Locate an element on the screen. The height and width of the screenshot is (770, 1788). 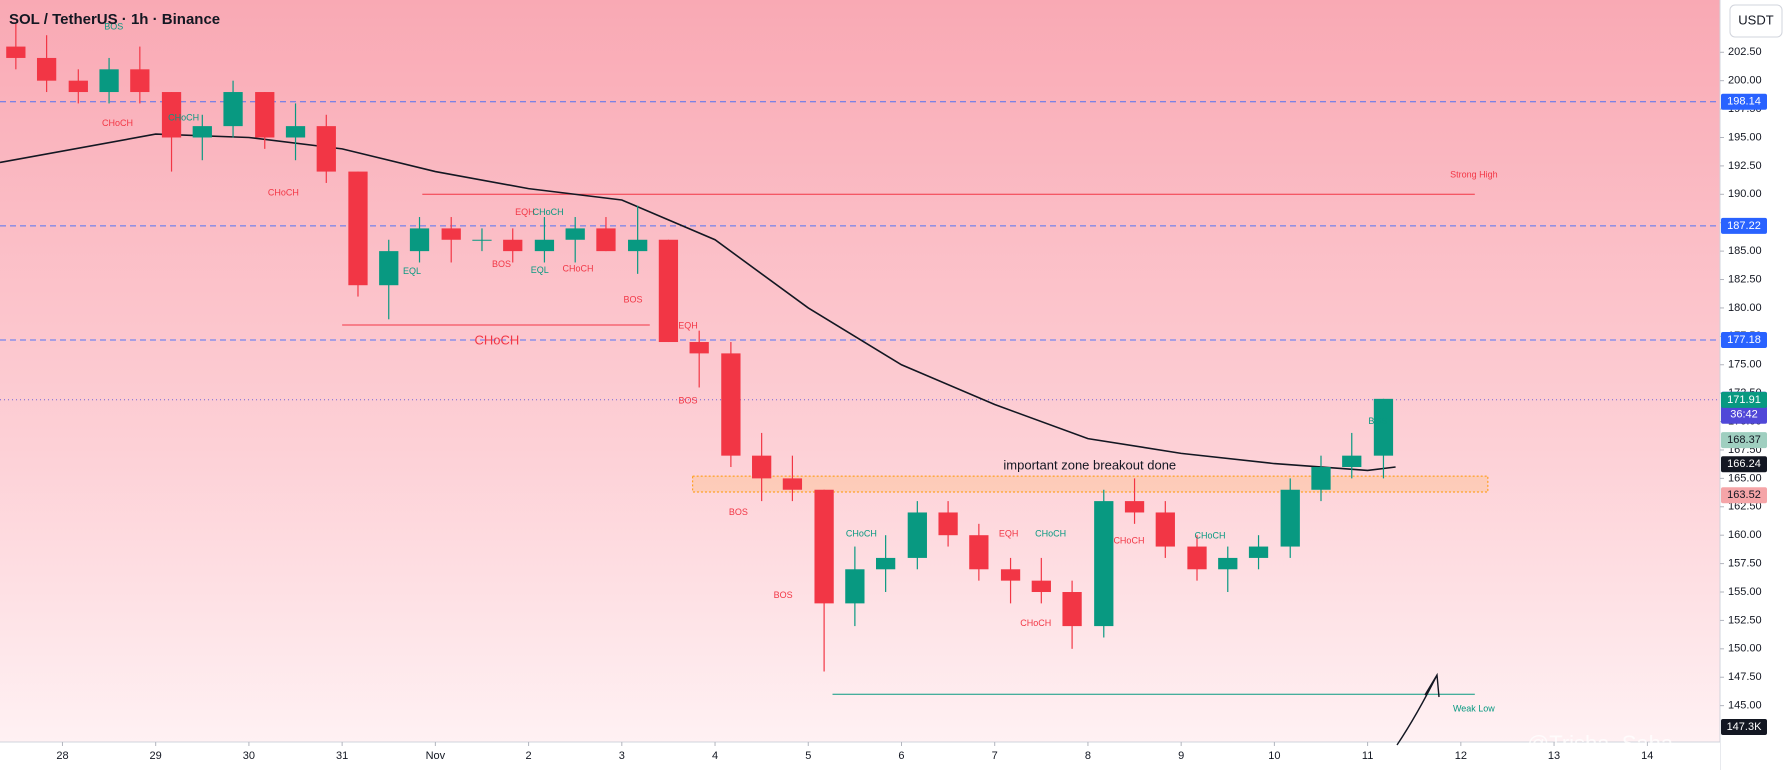
y-tick-label: 152.50 is located at coordinates (1745, 620).